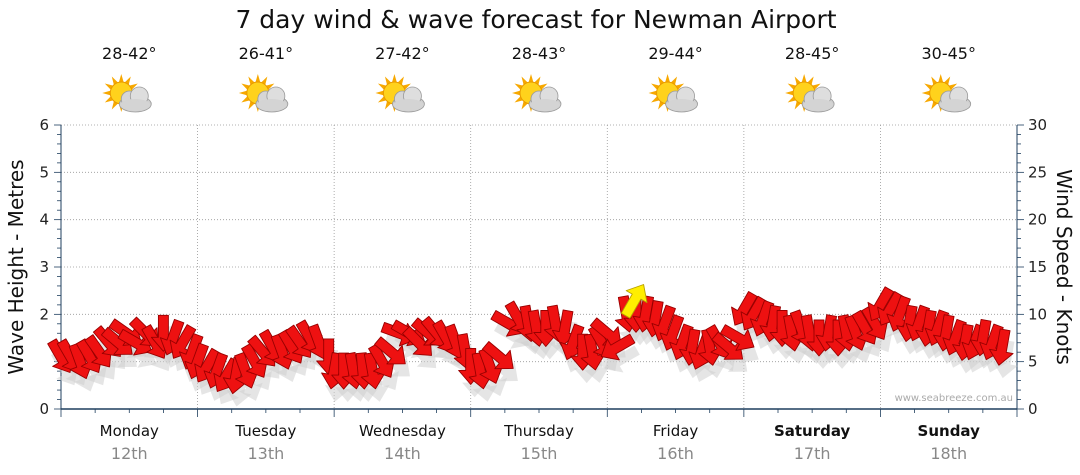 The image size is (1080, 475). Describe the element at coordinates (812, 431) in the screenshot. I see `day-name-label: Saturday` at that location.